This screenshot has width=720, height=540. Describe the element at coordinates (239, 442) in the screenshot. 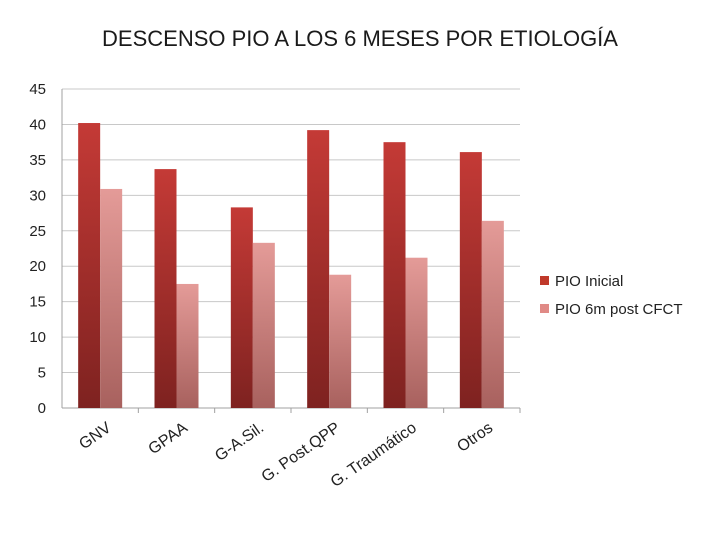

I see `x-category-label: G-A.Sil.` at that location.